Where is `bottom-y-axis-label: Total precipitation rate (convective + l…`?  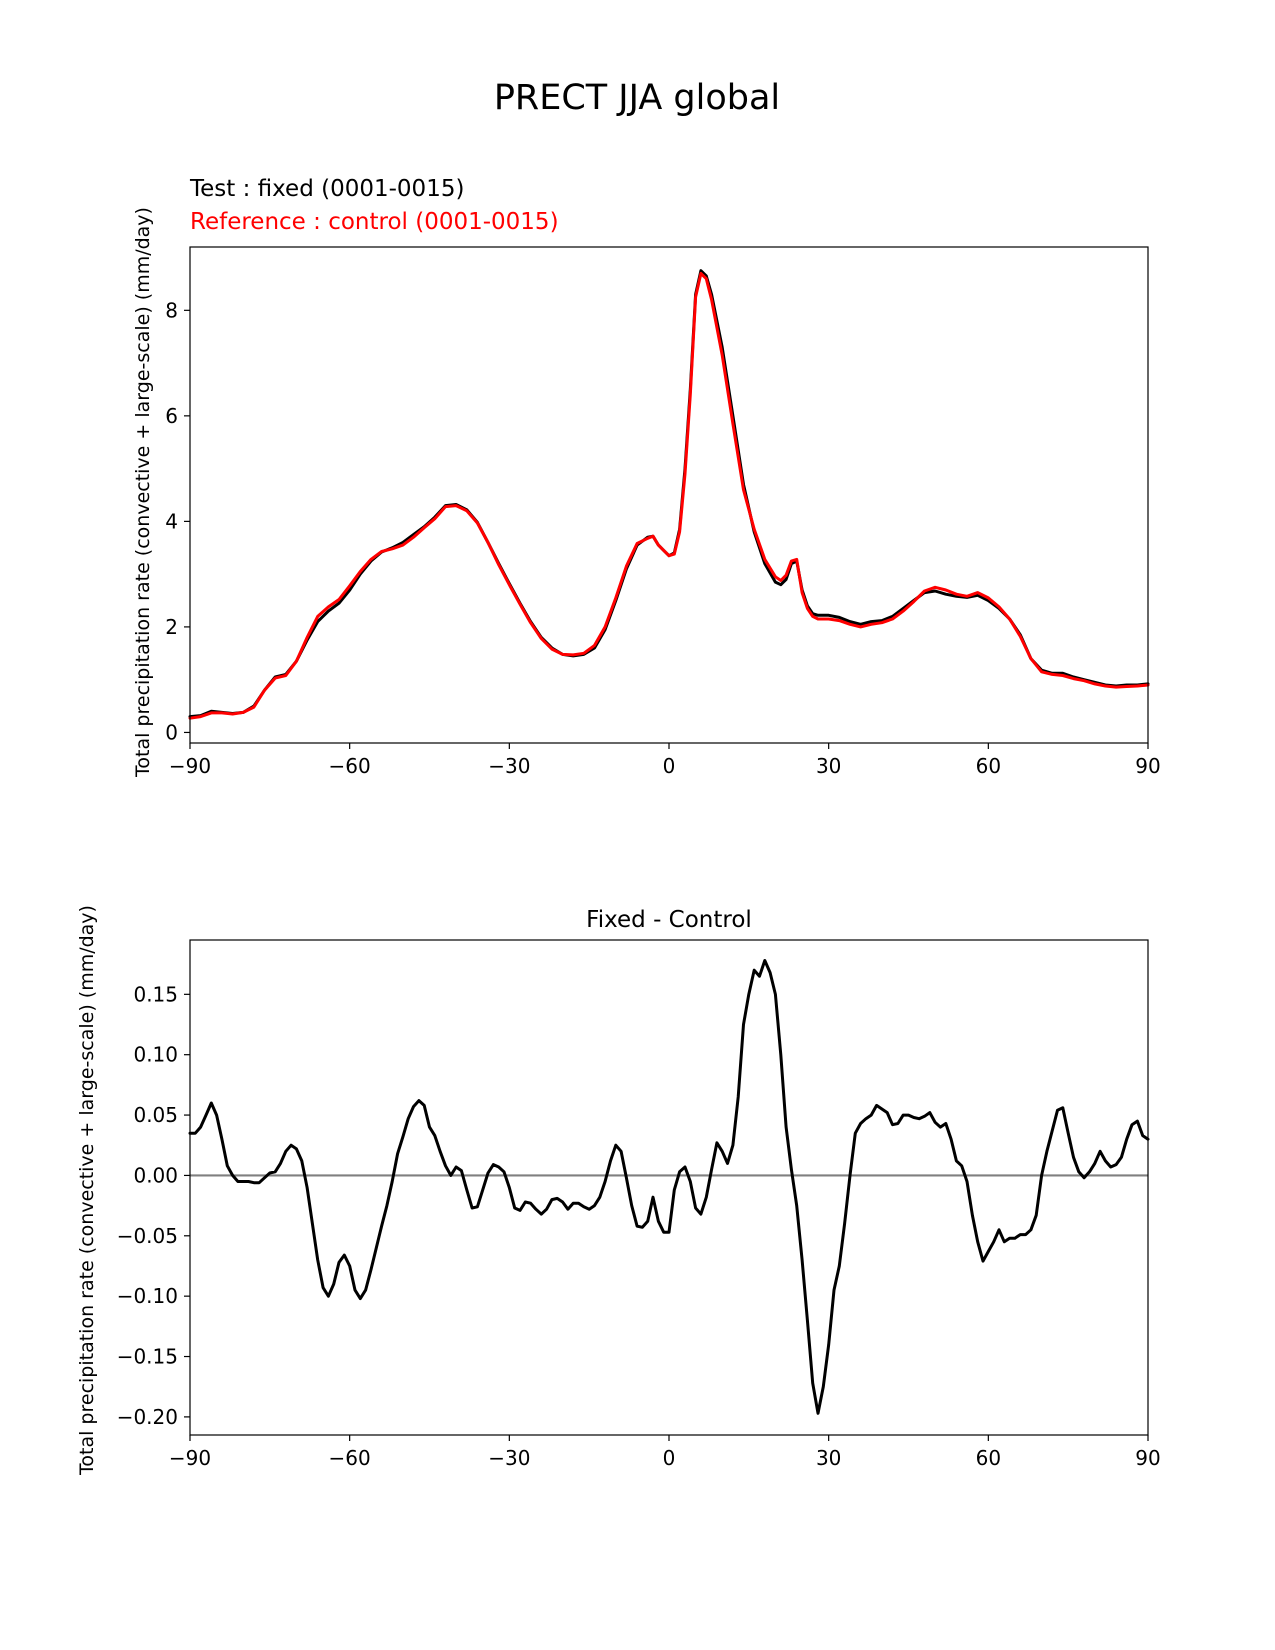
bottom-y-axis-label: Total precipitation rate (convective + l… is located at coordinates (87, 1190).